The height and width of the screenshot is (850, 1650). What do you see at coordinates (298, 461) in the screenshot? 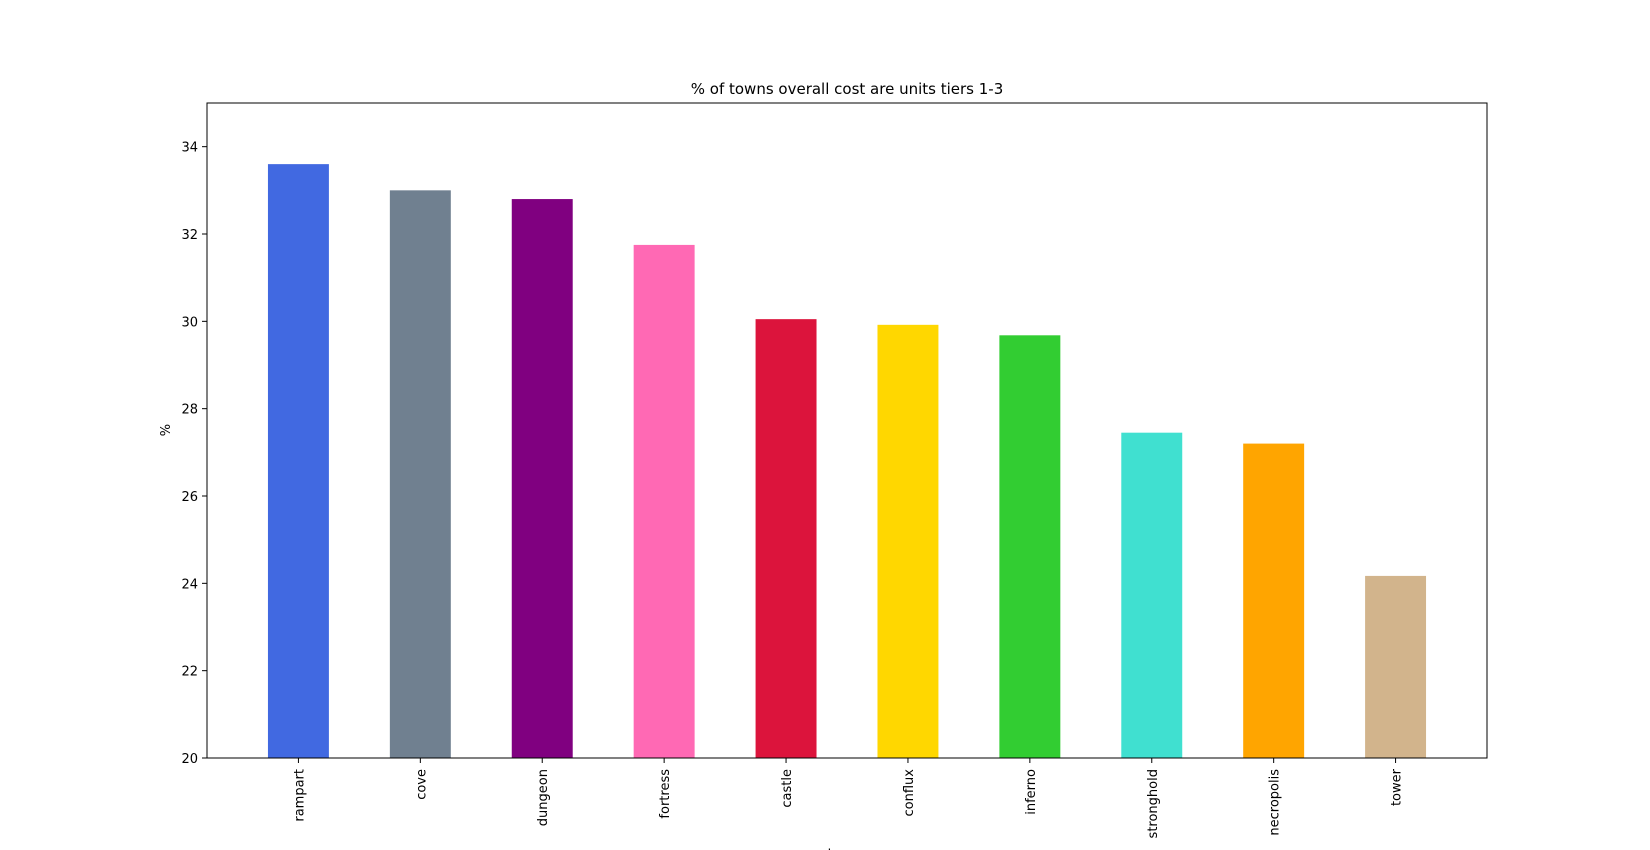
I see `bar-rampart` at bounding box center [298, 461].